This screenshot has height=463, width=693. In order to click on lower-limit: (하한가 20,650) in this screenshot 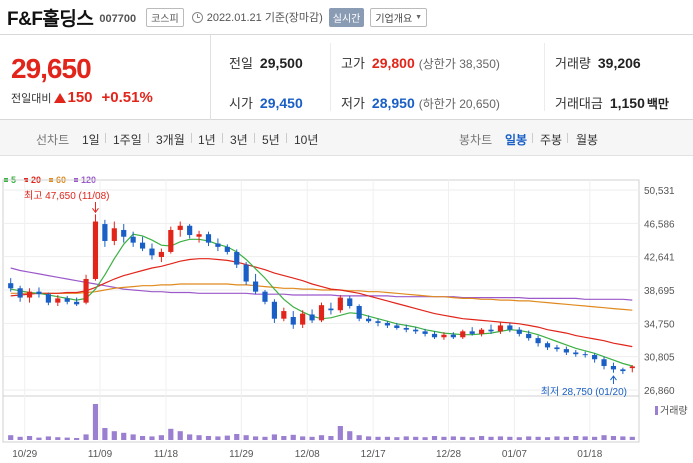, I will do `click(459, 104)`.